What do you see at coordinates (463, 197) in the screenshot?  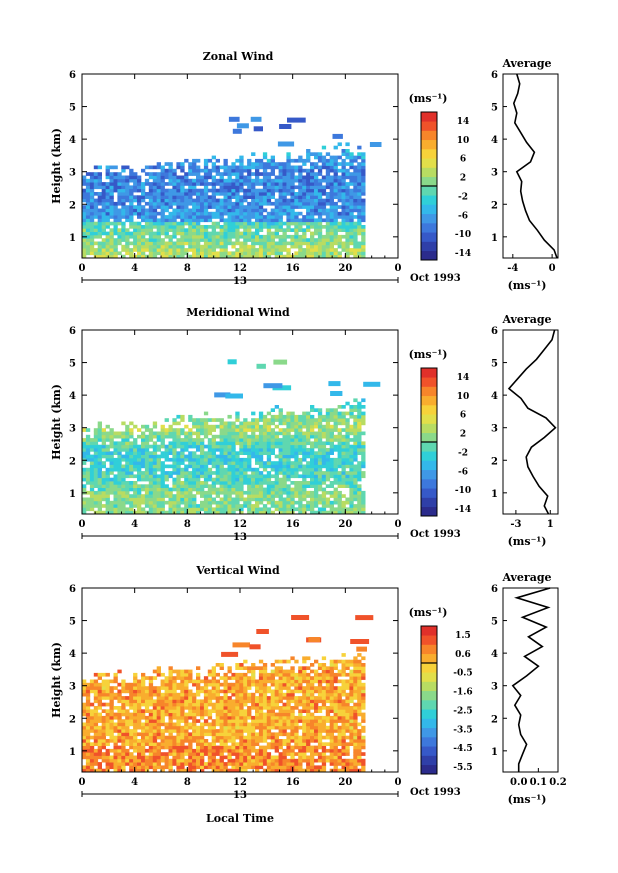 I see `colorbar-tick-label: -2` at bounding box center [463, 197].